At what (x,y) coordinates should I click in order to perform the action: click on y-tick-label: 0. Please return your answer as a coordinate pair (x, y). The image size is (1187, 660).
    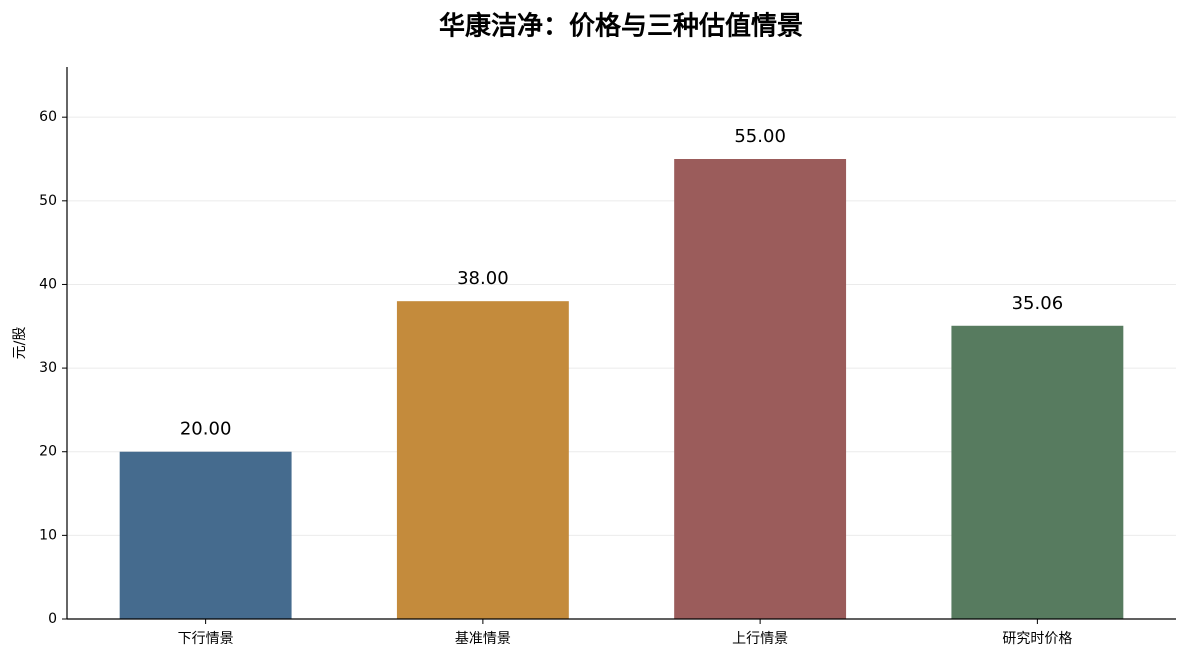
    Looking at the image, I should click on (52, 619).